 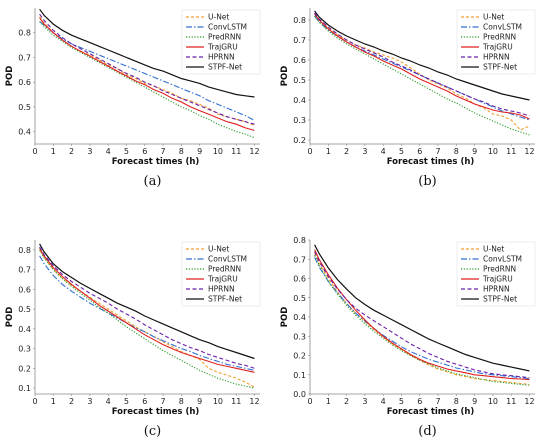 What do you see at coordinates (285, 76) in the screenshot?
I see `y-axis-label: POD` at bounding box center [285, 76].